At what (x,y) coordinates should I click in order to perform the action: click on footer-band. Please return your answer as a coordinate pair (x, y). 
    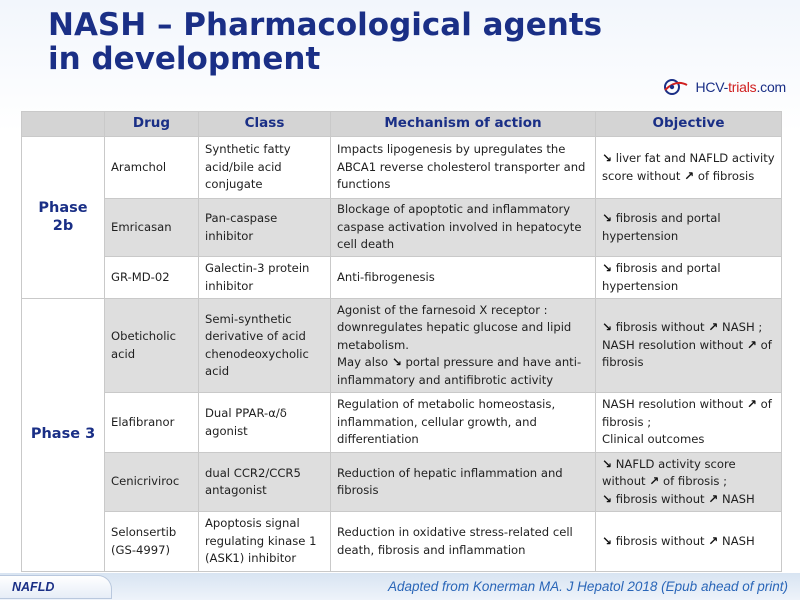
    Looking at the image, I should click on (400, 586).